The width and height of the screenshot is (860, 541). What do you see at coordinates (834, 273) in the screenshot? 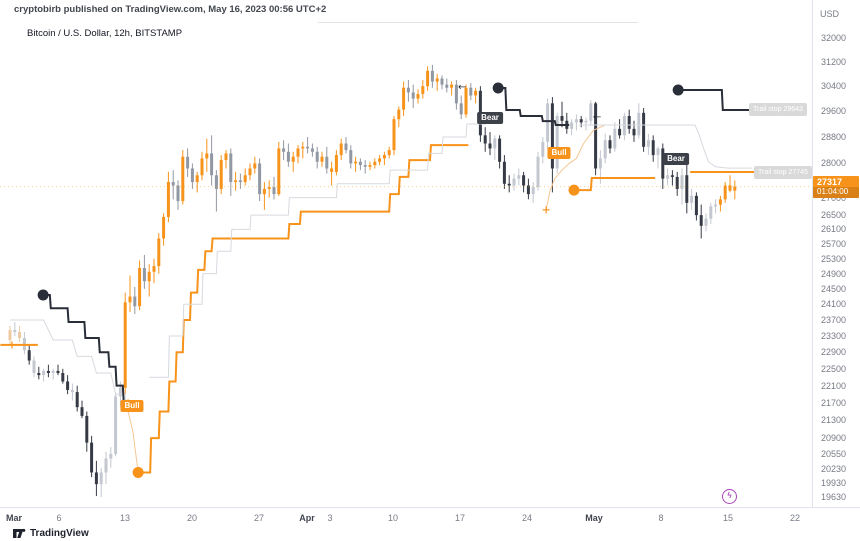
I see `price-axis-label: 24900` at bounding box center [834, 273].